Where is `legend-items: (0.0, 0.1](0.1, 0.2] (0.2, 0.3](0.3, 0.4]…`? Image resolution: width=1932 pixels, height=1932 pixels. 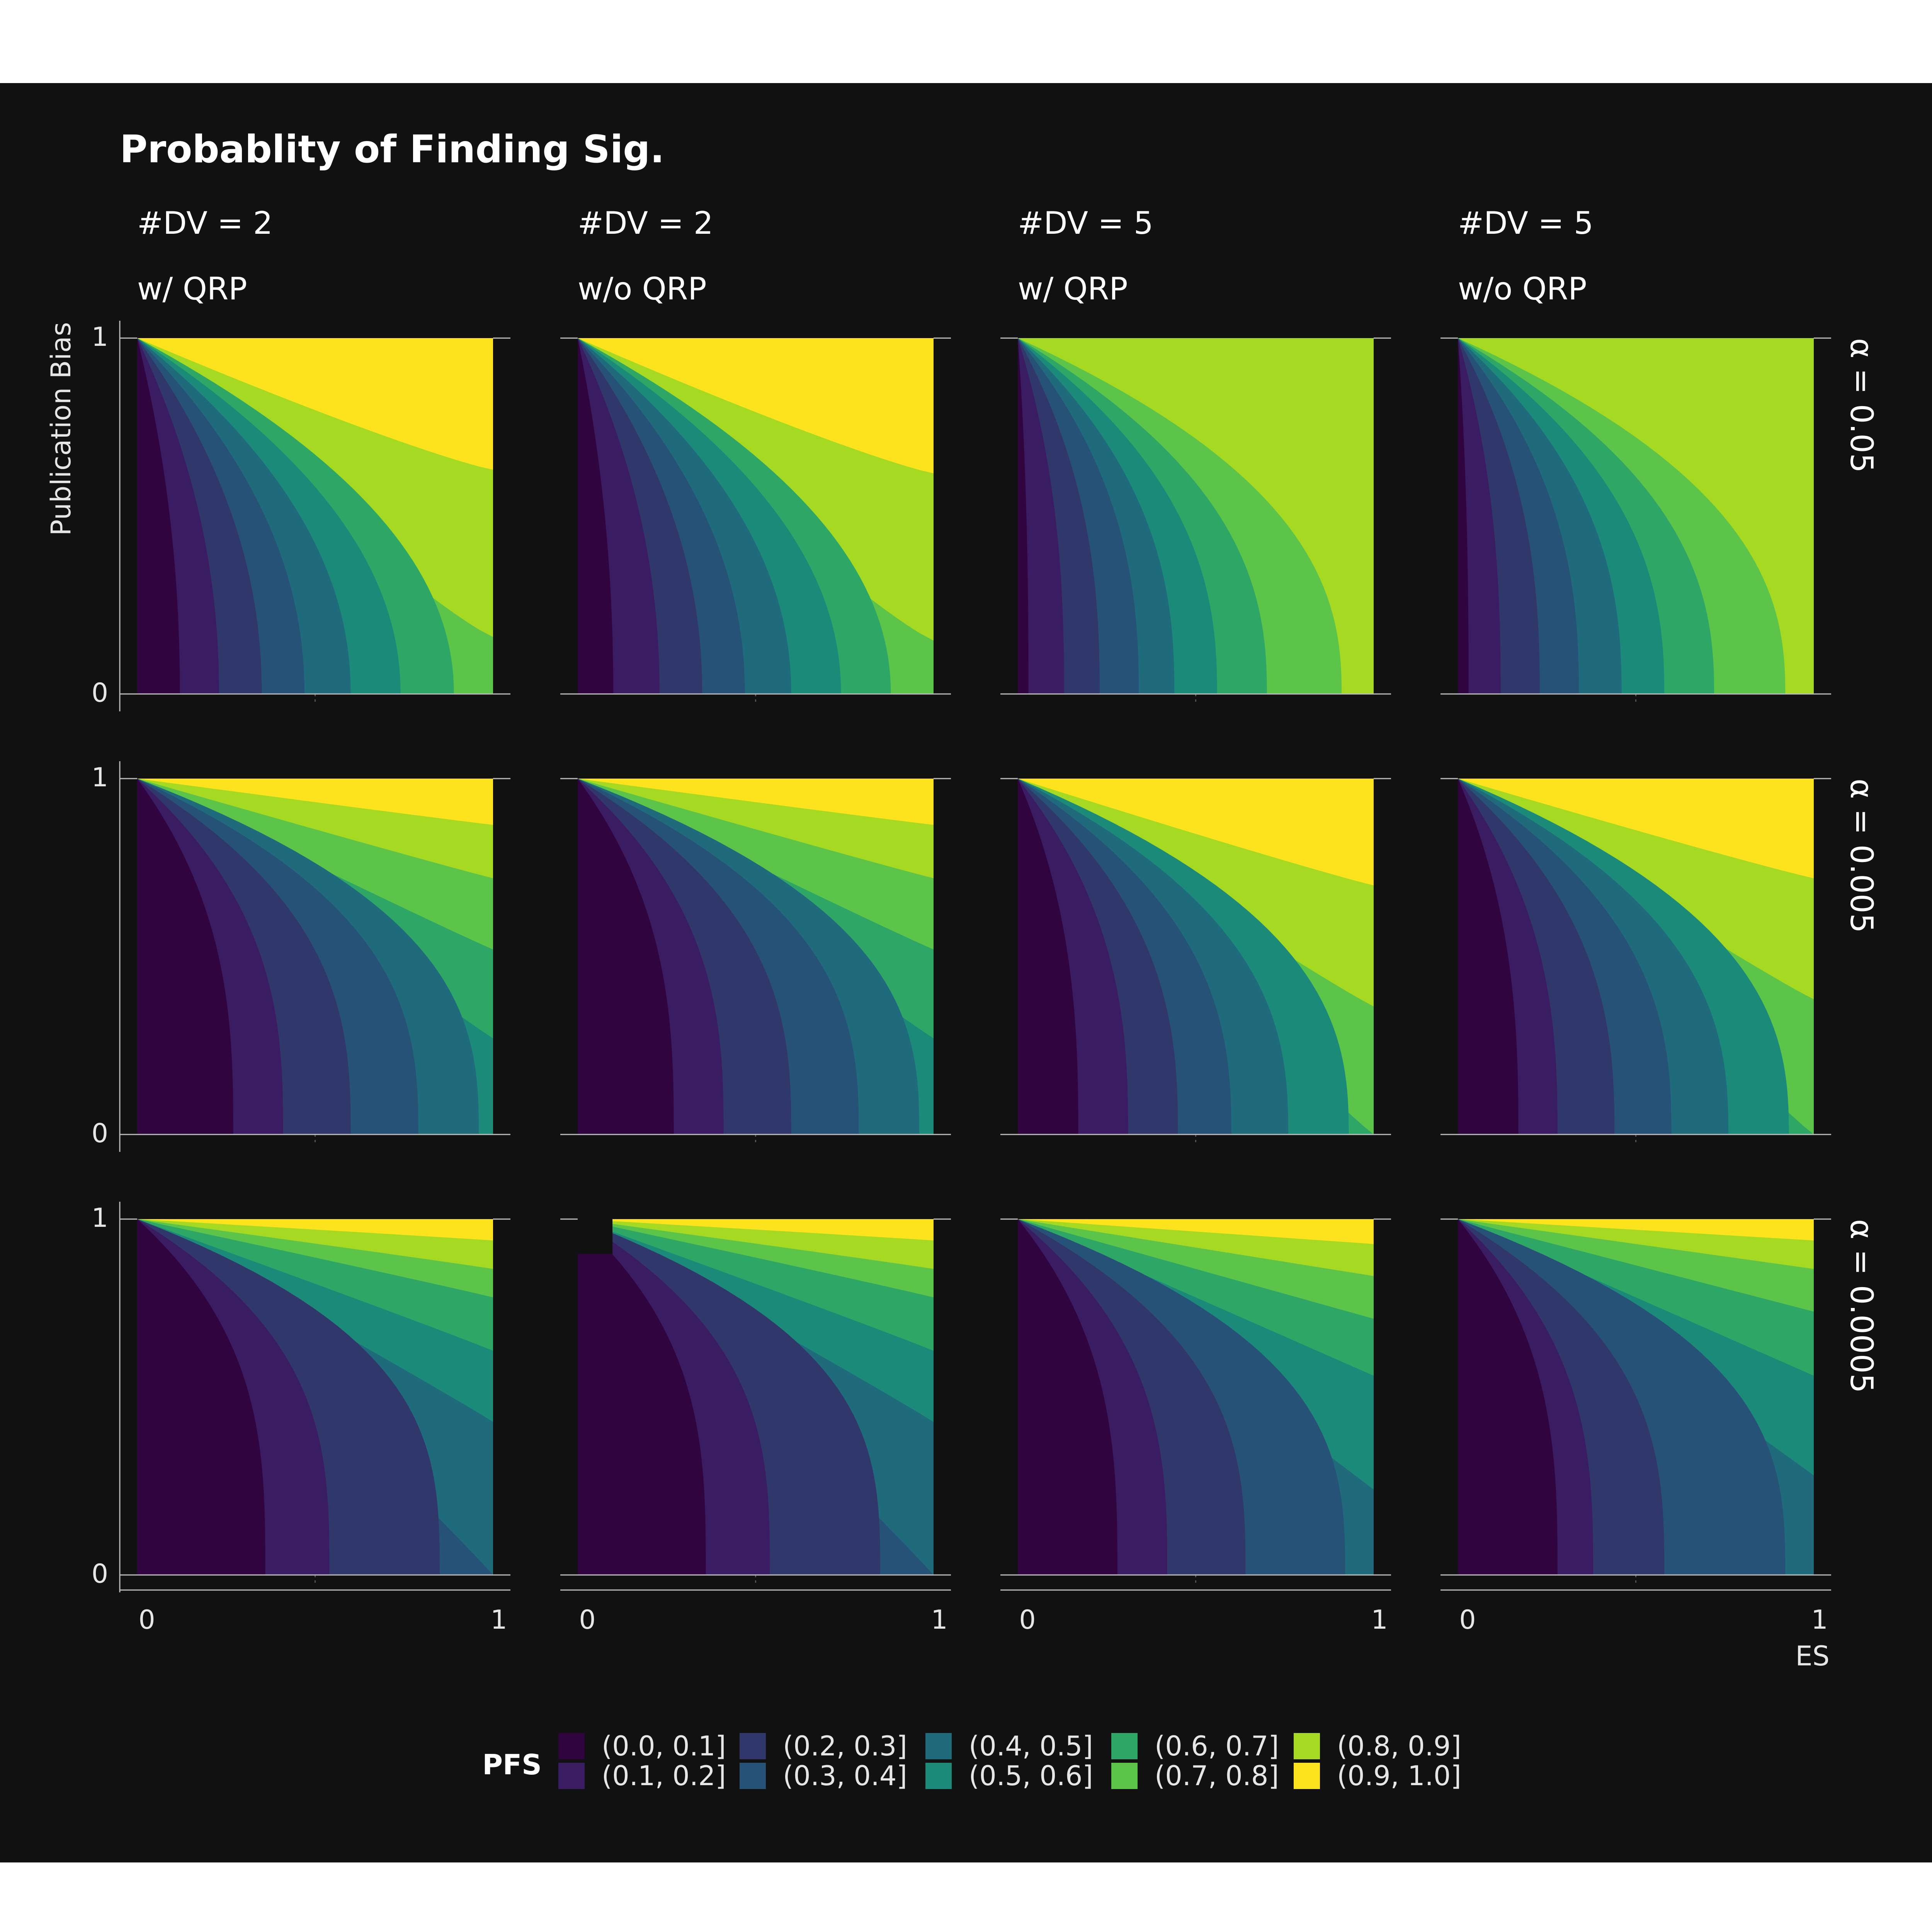
legend-items: (0.0, 0.1](0.1, 0.2] (0.2, 0.3](0.3, 0.4]… is located at coordinates (1010, 1761).